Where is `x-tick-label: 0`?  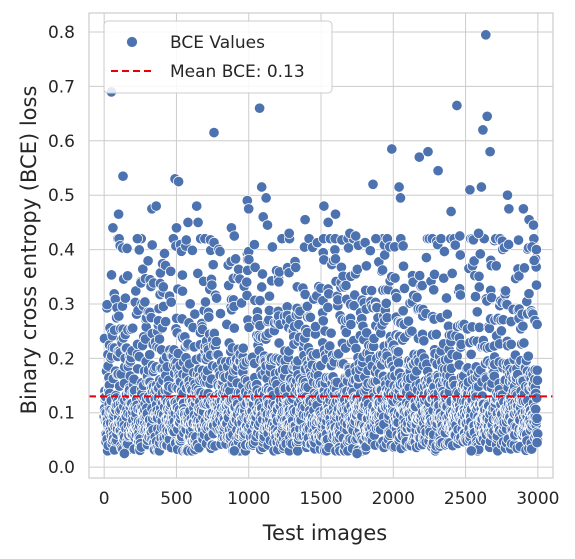
x-tick-label: 0 is located at coordinates (104, 499).